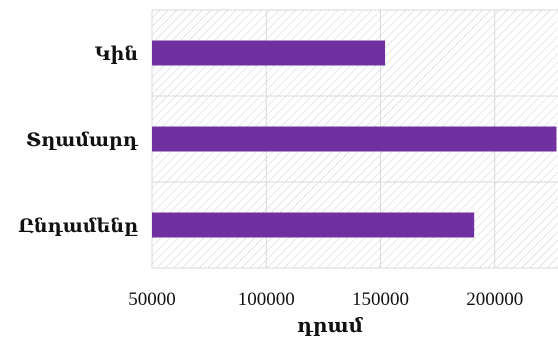 Image resolution: width=558 pixels, height=340 pixels. Describe the element at coordinates (78, 226) in the screenshot. I see `category-label: Ընդամենը` at that location.